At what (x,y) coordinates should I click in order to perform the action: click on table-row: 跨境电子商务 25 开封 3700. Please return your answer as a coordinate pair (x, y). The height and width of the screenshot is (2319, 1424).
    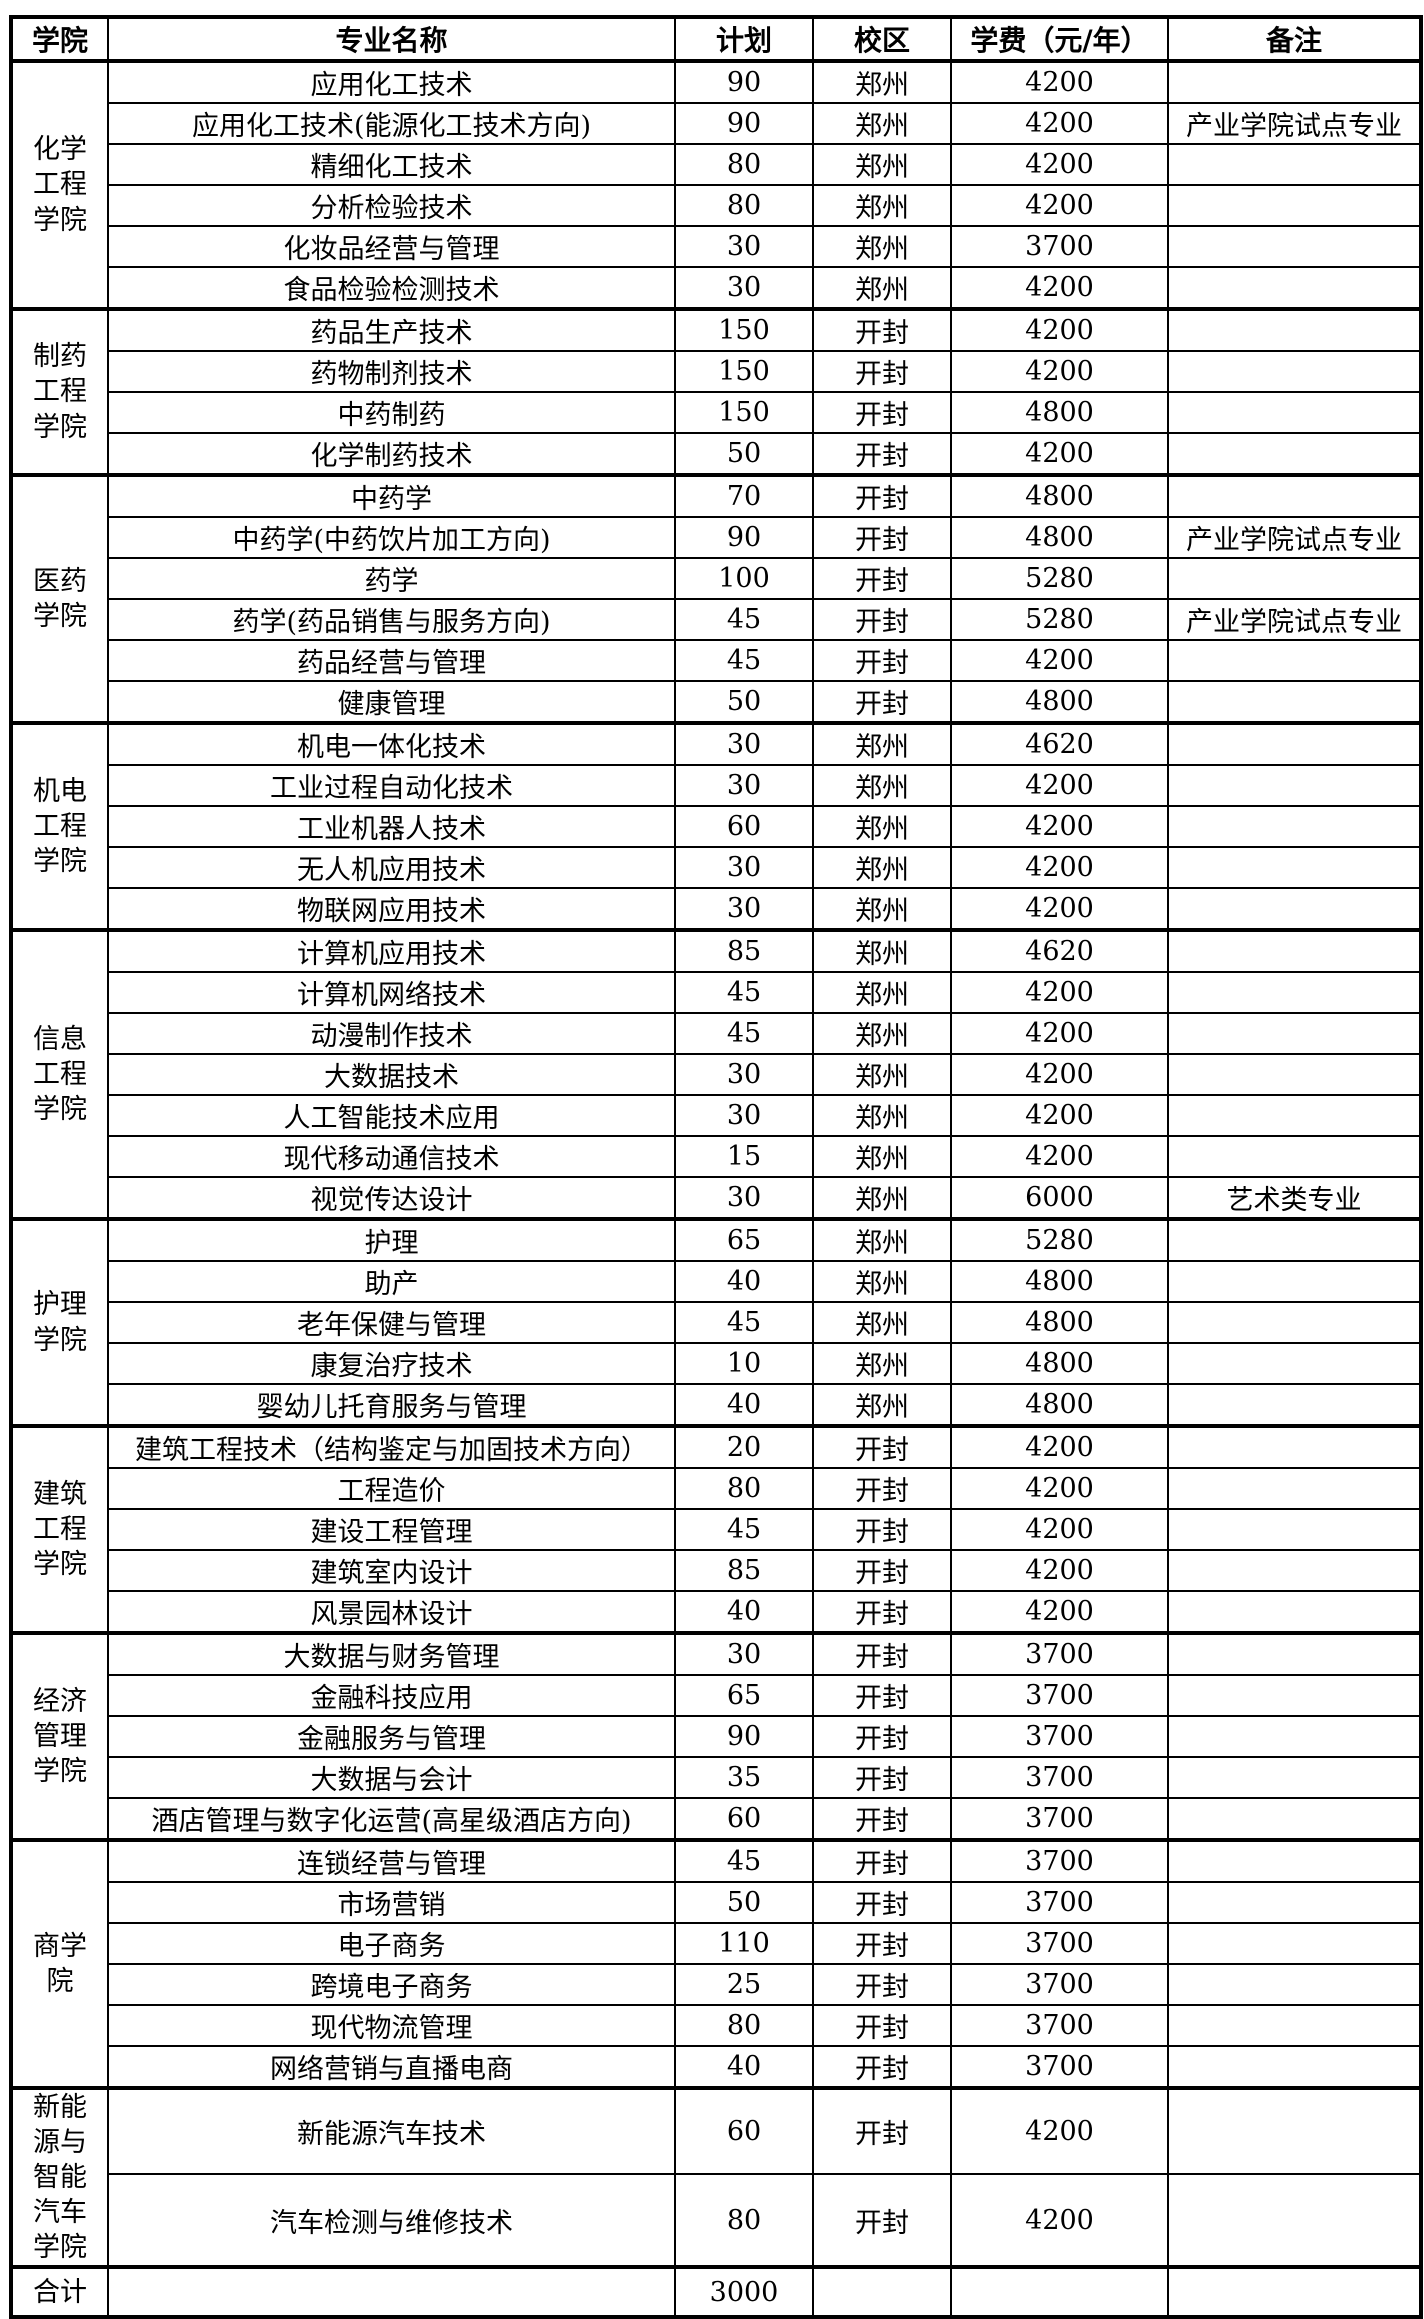
    Looking at the image, I should click on (716, 1984).